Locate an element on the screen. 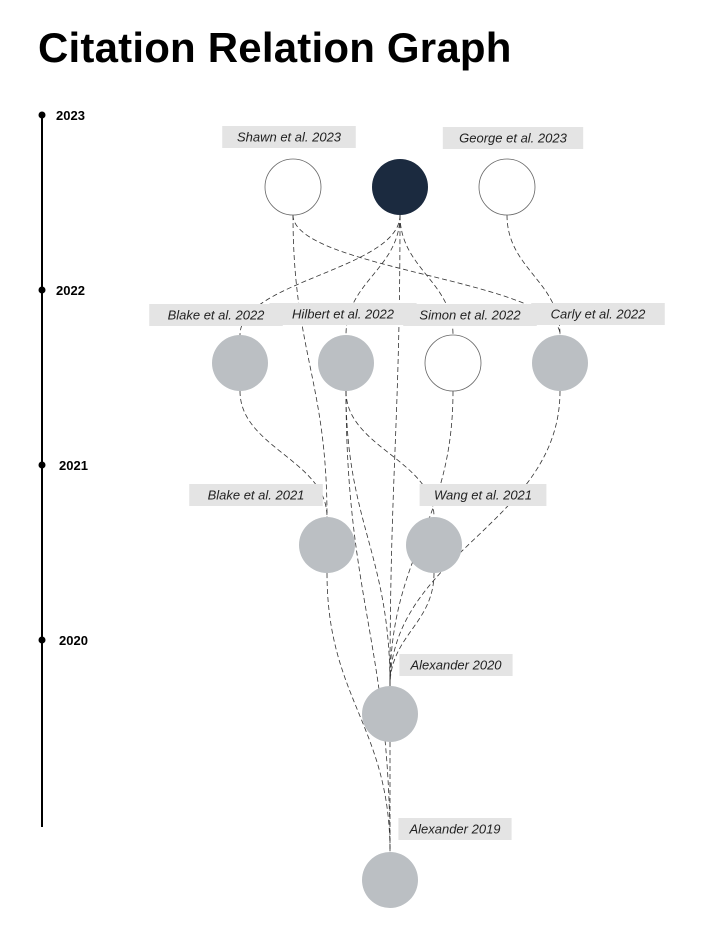 The width and height of the screenshot is (708, 934). node-simon2022 is located at coordinates (453, 363).